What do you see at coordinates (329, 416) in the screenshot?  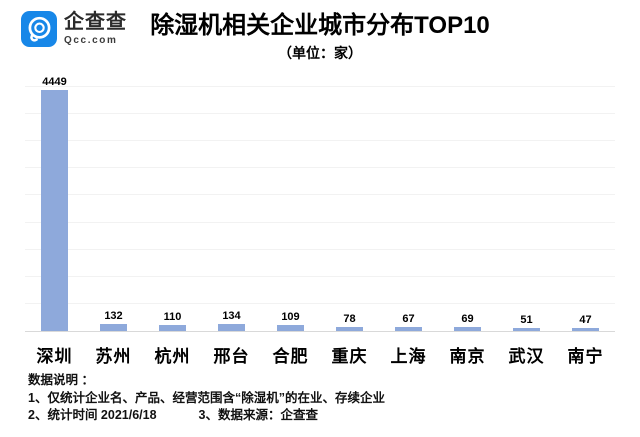 I see `note-line-2: 2、统计时间 2021/6/18 3、数据来源：企查查` at bounding box center [329, 416].